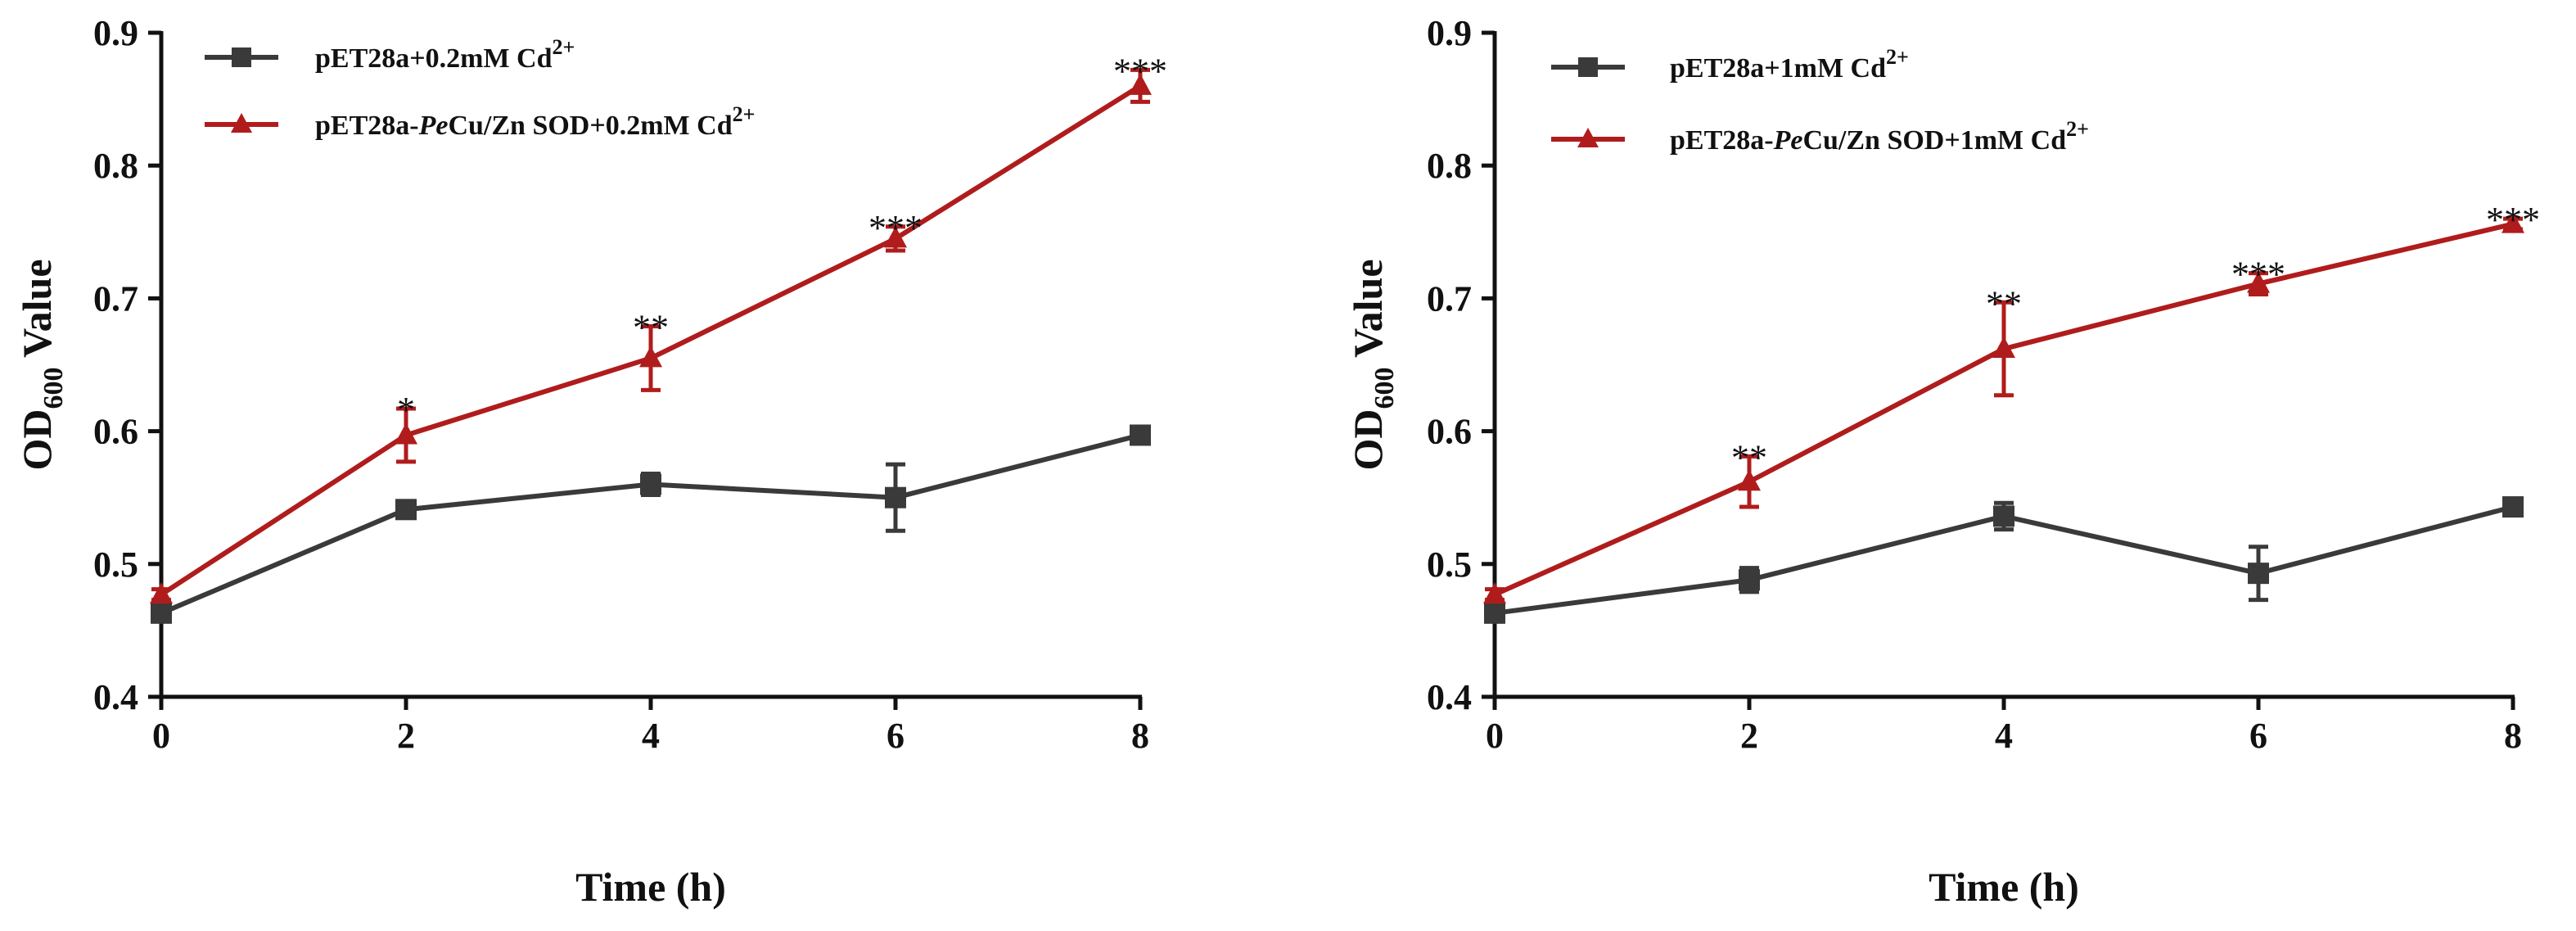  I want to click on chart1.y-tick-label: 0.7, so click(1449, 298).